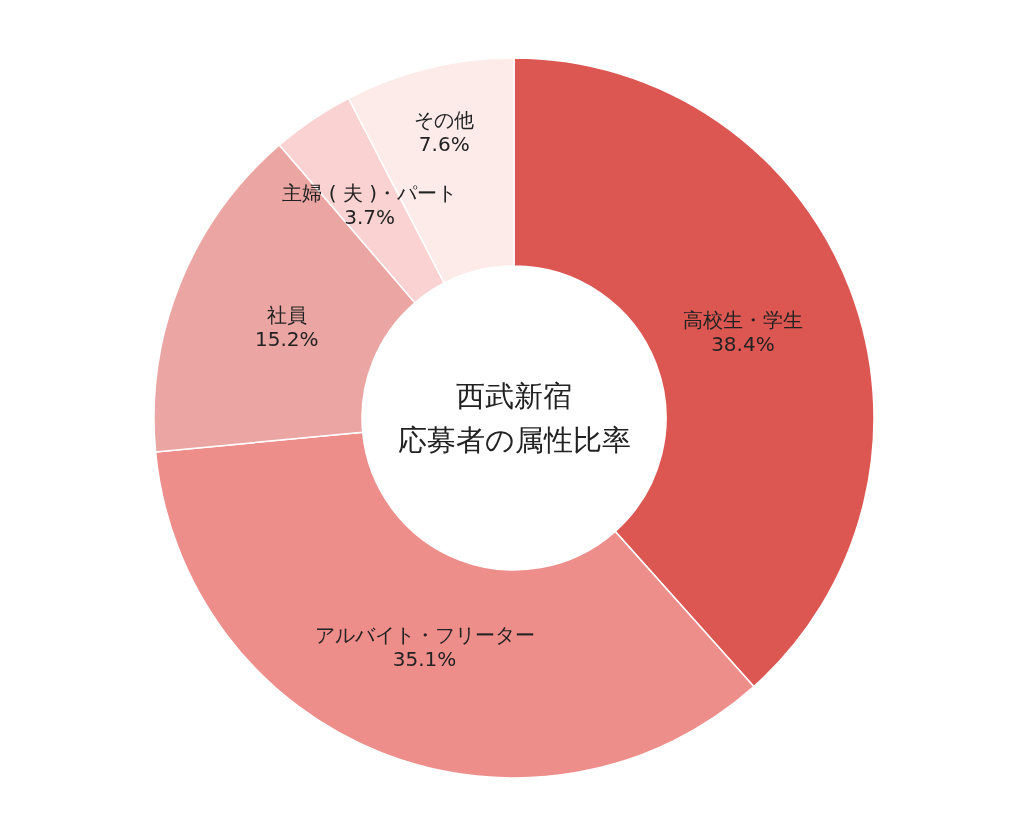 This screenshot has width=1024, height=836. Describe the element at coordinates (514, 396) in the screenshot. I see `text: 西武新宿` at that location.